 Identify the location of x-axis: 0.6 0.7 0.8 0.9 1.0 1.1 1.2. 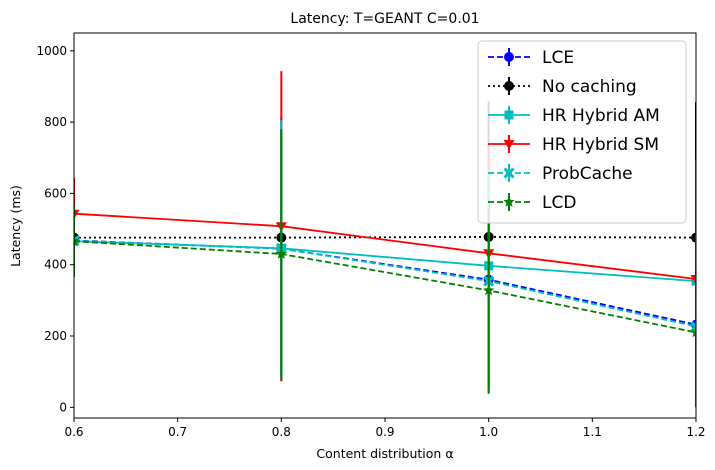
(385, 428).